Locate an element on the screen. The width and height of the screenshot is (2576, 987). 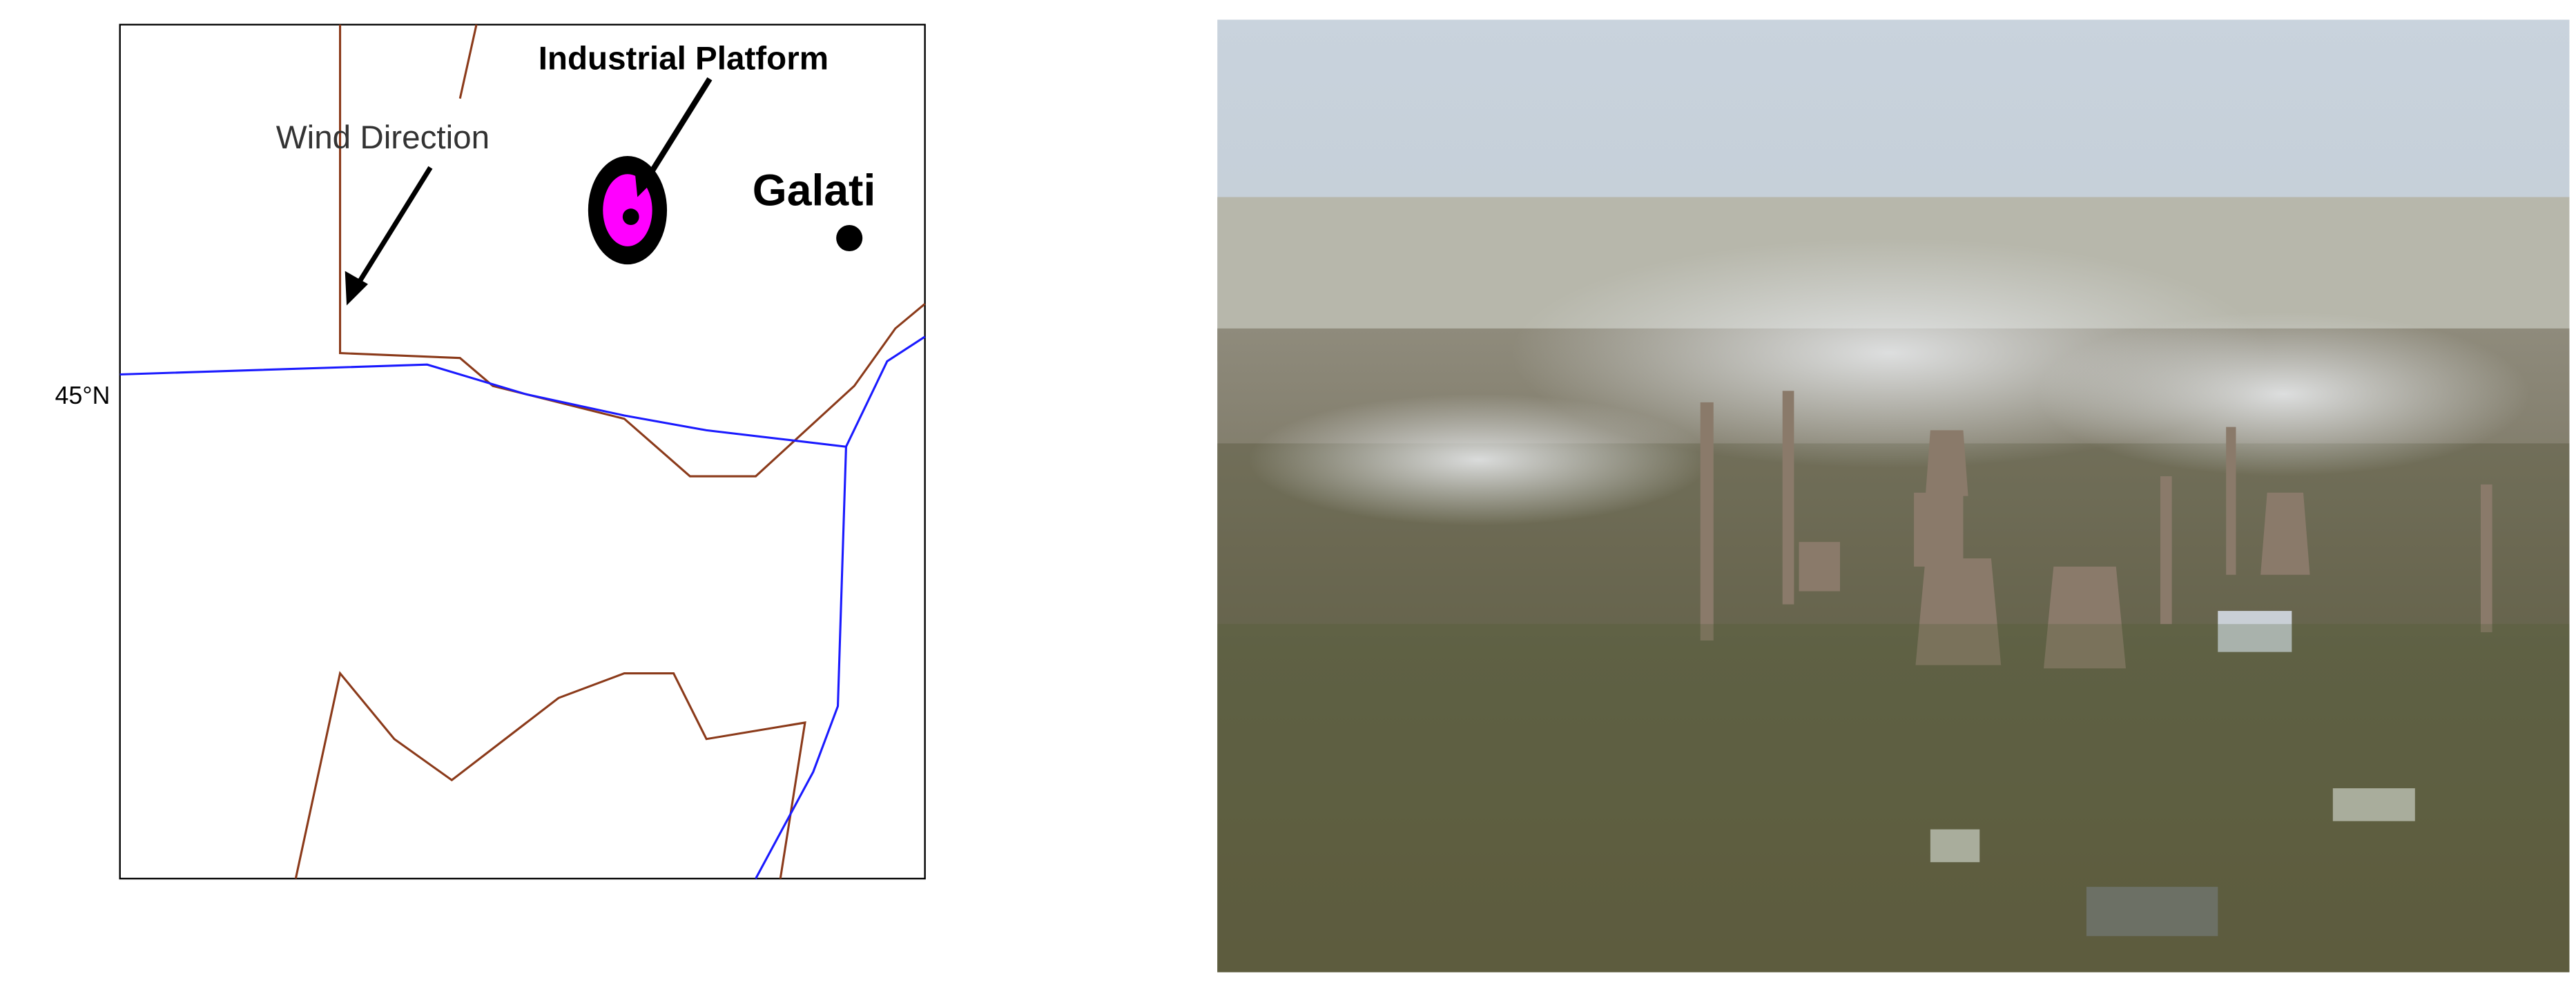
annotation: Galati is located at coordinates (815, 191).